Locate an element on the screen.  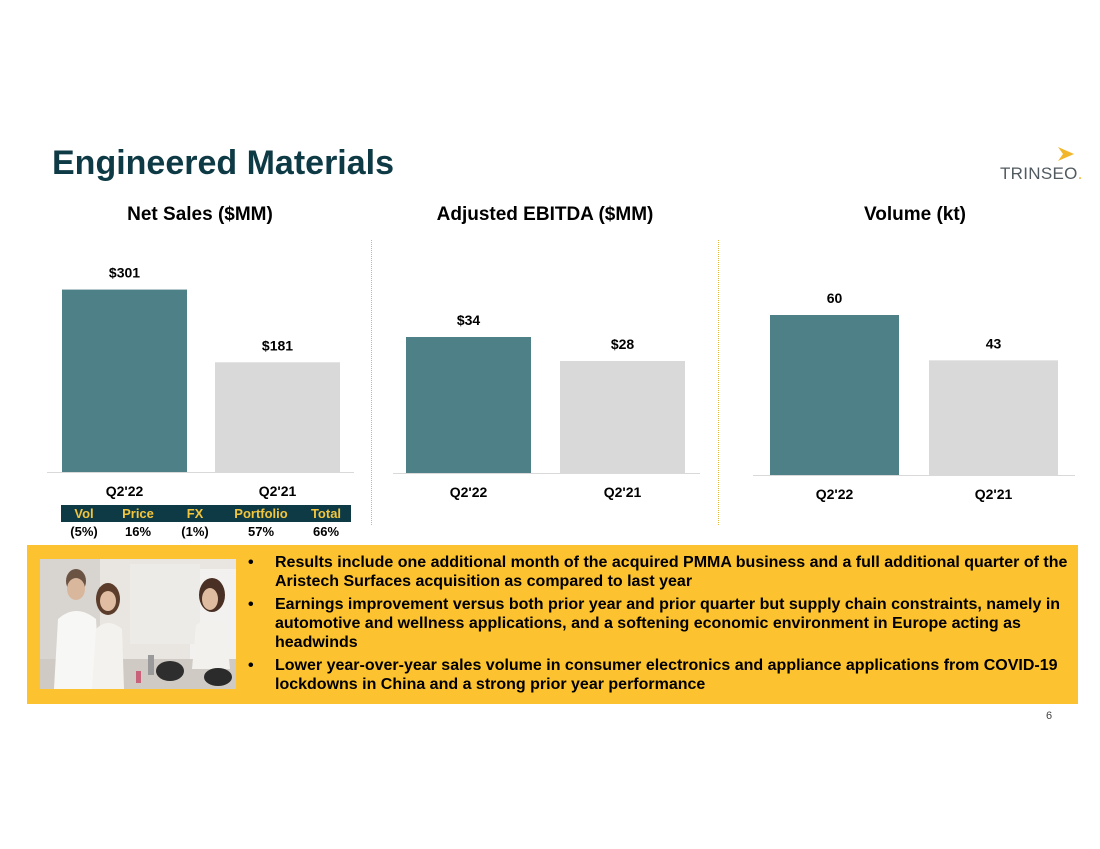
ebitda-chart: $34 Q2'22 $28 Q2'21 is located at coordinates (546, 406).